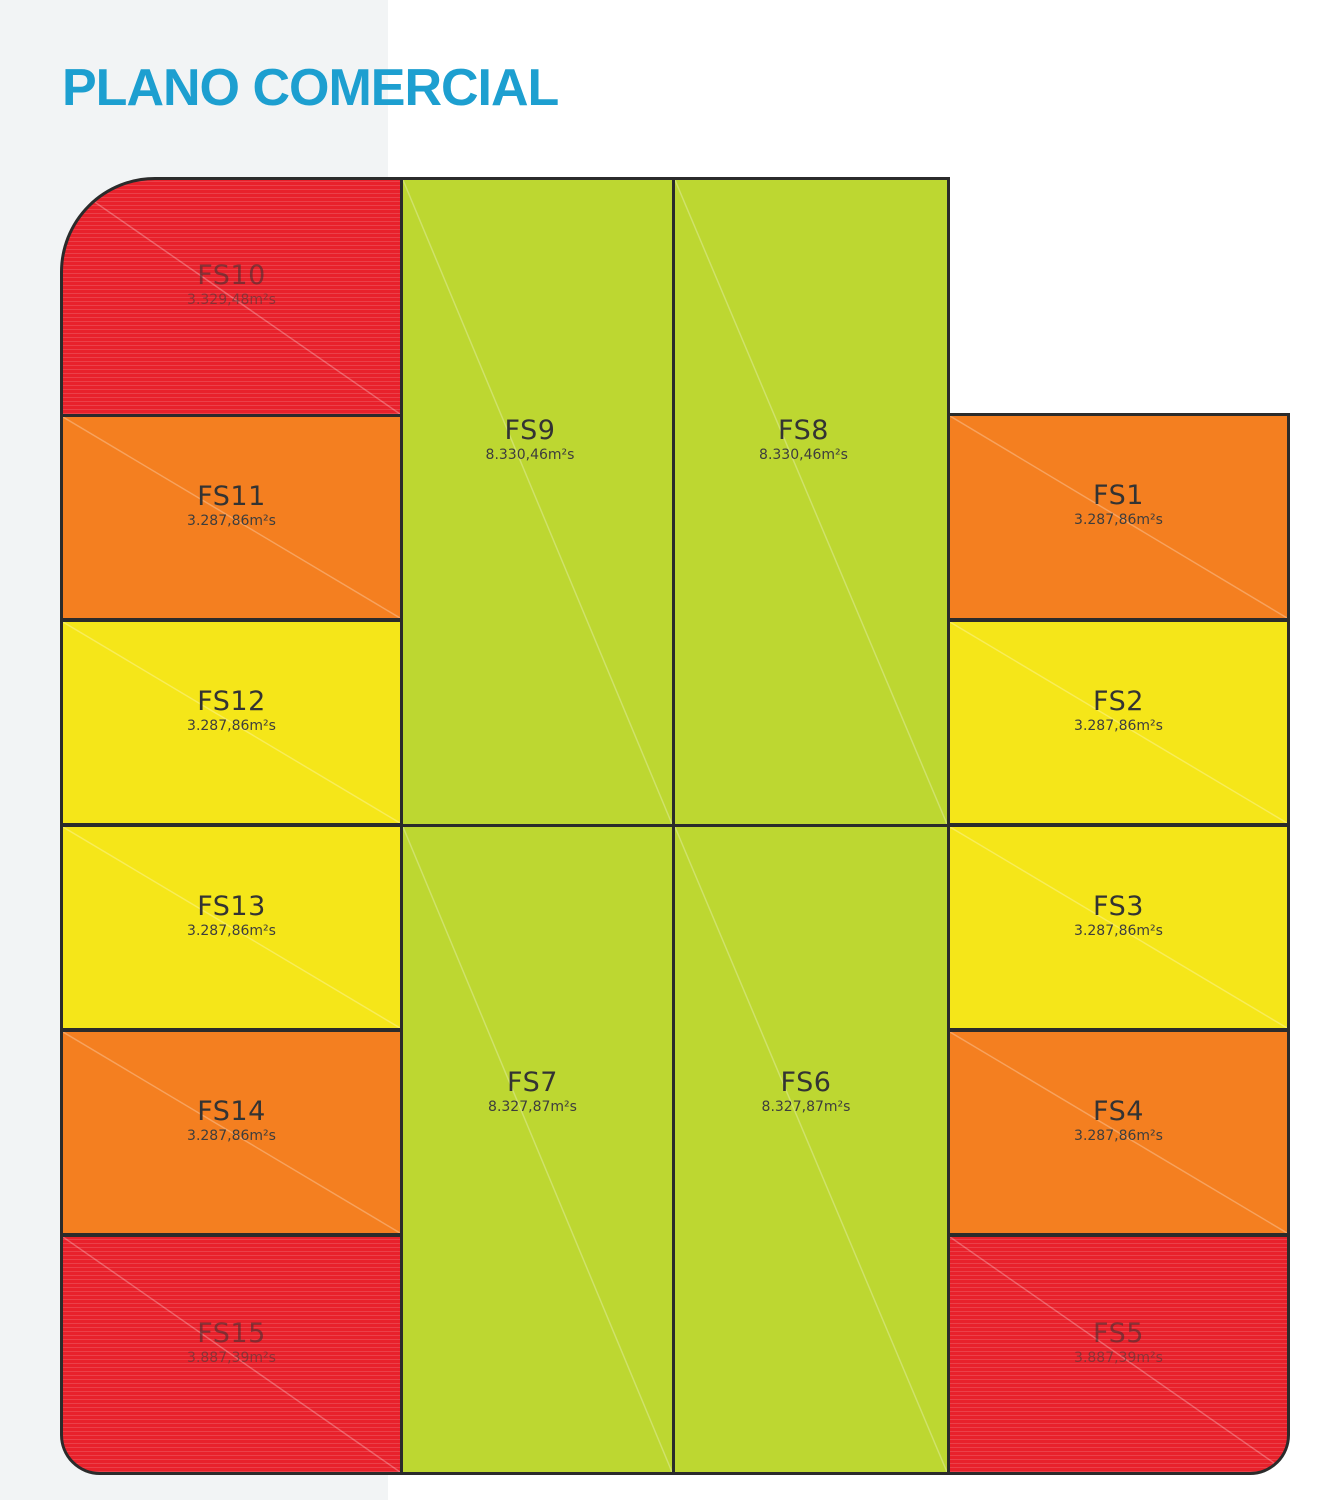 This screenshot has height=1500, width=1335. I want to click on lot-area: 3.329,48m²s, so click(231, 300).